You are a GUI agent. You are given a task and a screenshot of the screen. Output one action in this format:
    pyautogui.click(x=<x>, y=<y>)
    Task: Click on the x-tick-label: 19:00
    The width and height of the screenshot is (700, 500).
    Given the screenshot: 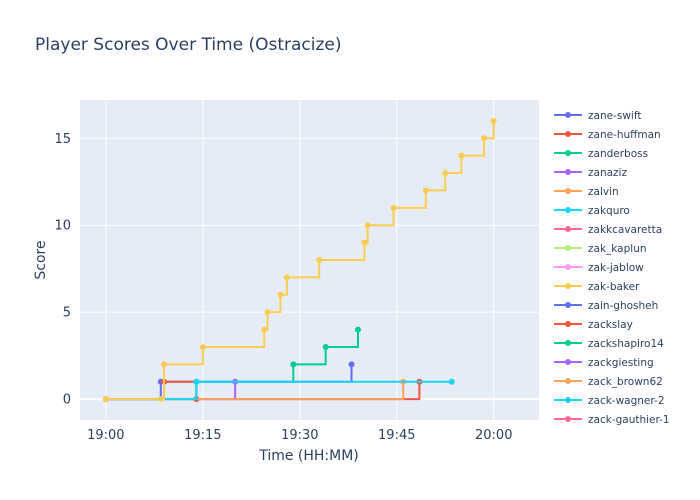 What is the action you would take?
    pyautogui.click(x=105, y=435)
    